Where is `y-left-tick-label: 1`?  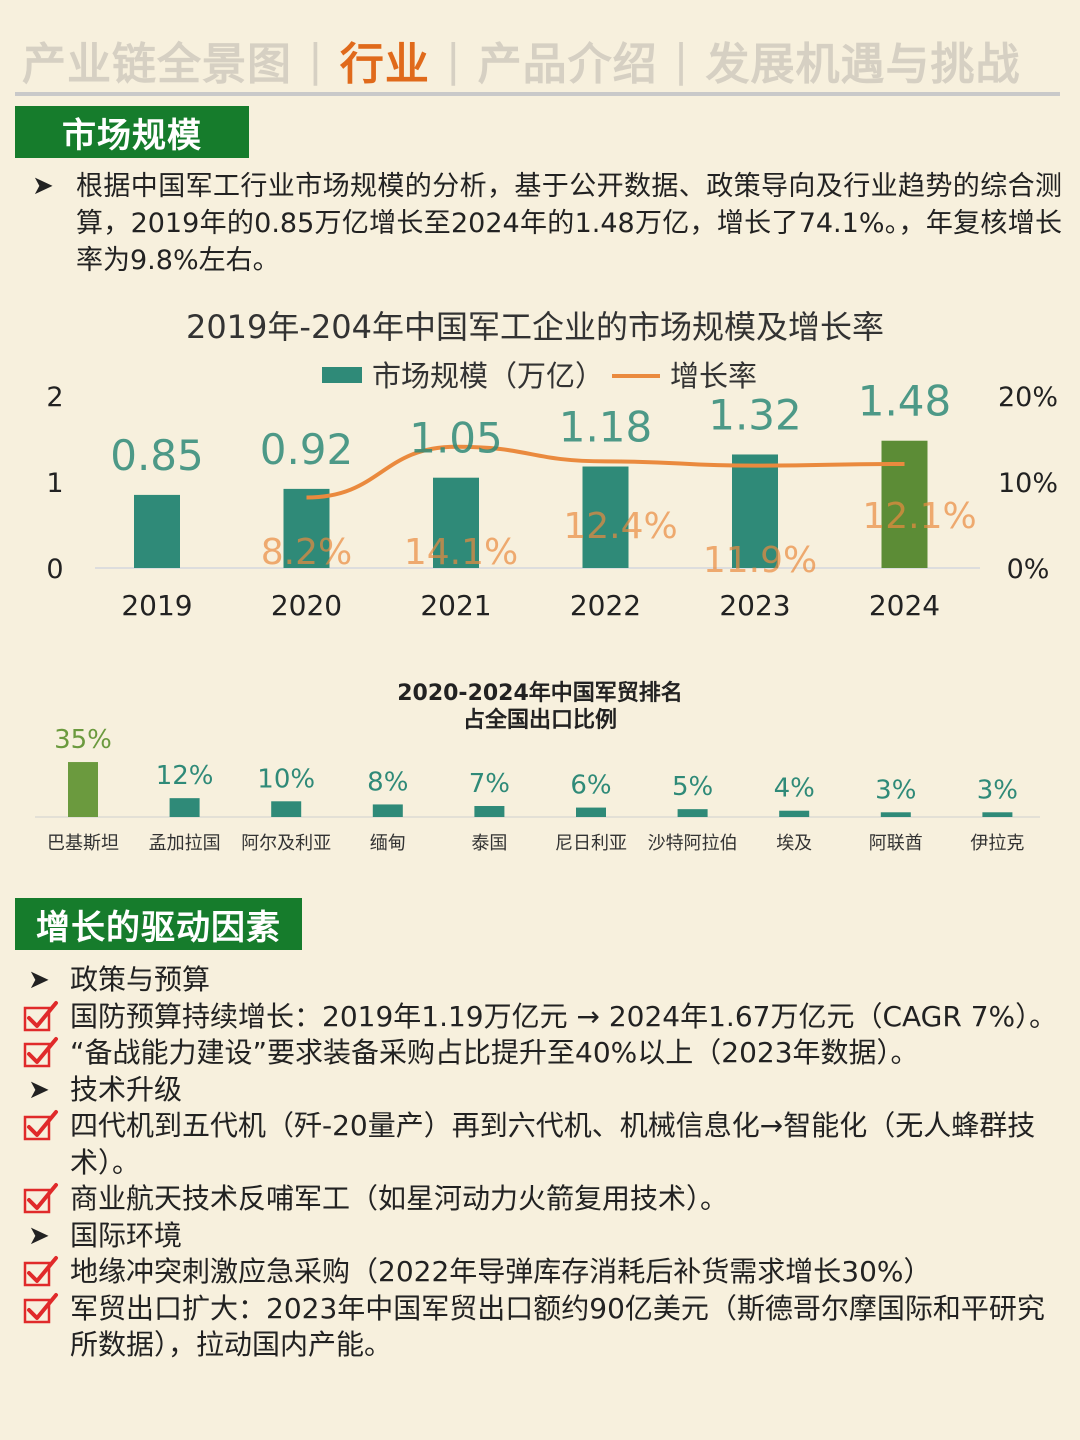 y-left-tick-label: 1 is located at coordinates (54, 483).